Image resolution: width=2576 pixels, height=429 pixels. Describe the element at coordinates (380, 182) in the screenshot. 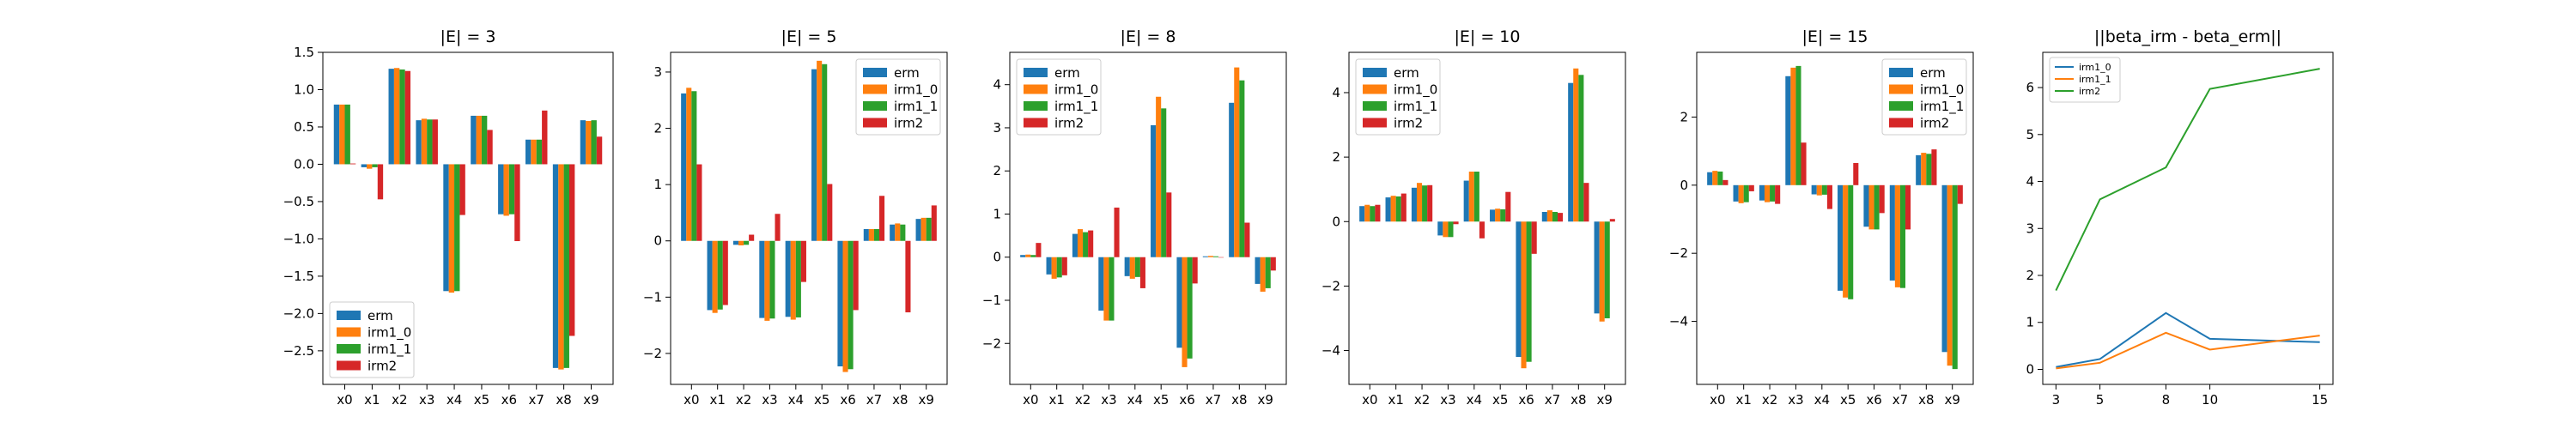

I see `bar-irm2-x1` at that location.